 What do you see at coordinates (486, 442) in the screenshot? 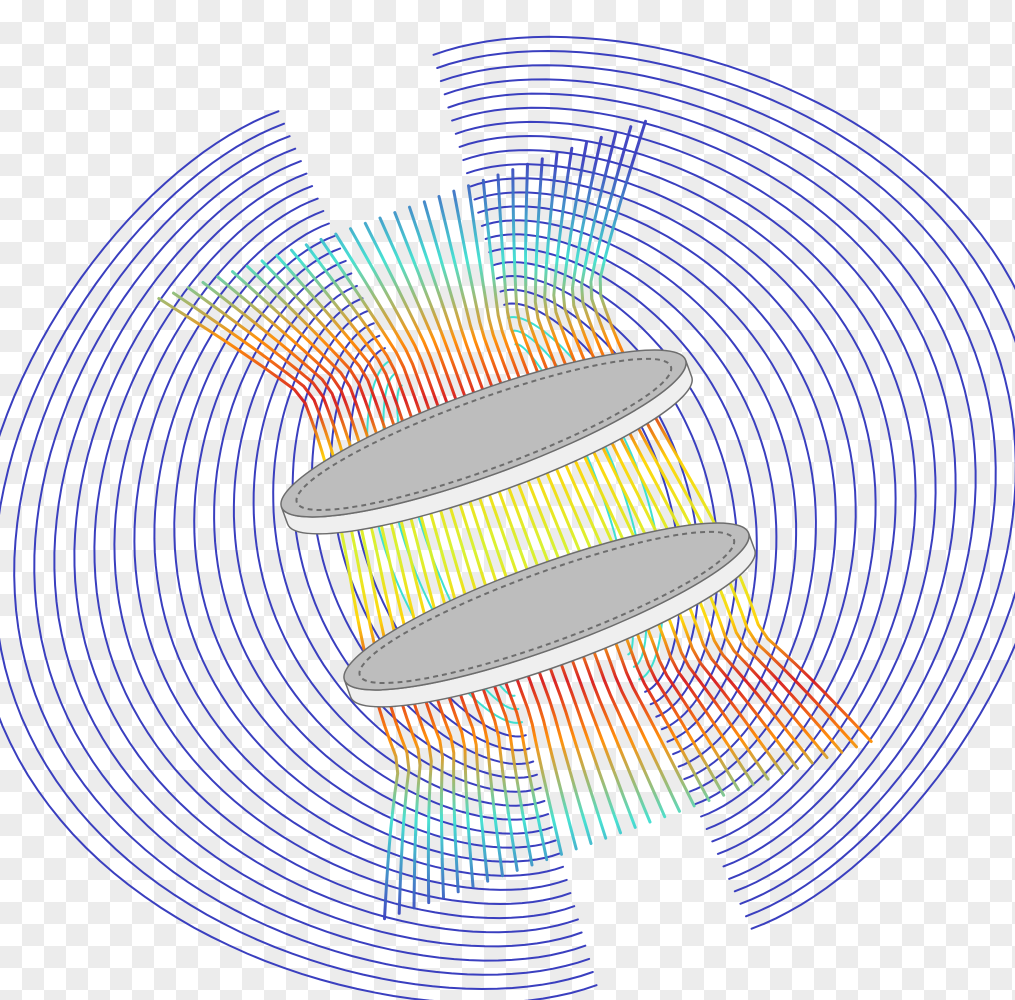
I see `upper-coil` at bounding box center [486, 442].